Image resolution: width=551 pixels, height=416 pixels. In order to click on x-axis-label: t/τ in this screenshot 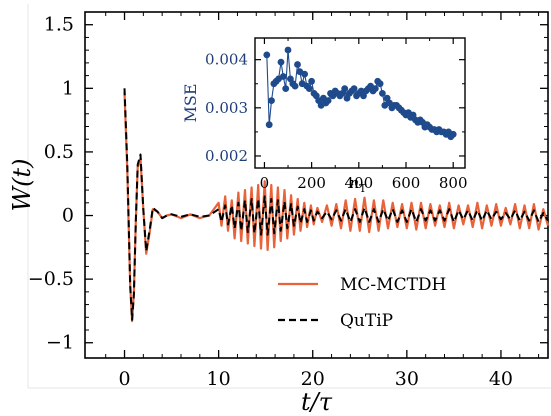, I will do `click(317, 402)`.